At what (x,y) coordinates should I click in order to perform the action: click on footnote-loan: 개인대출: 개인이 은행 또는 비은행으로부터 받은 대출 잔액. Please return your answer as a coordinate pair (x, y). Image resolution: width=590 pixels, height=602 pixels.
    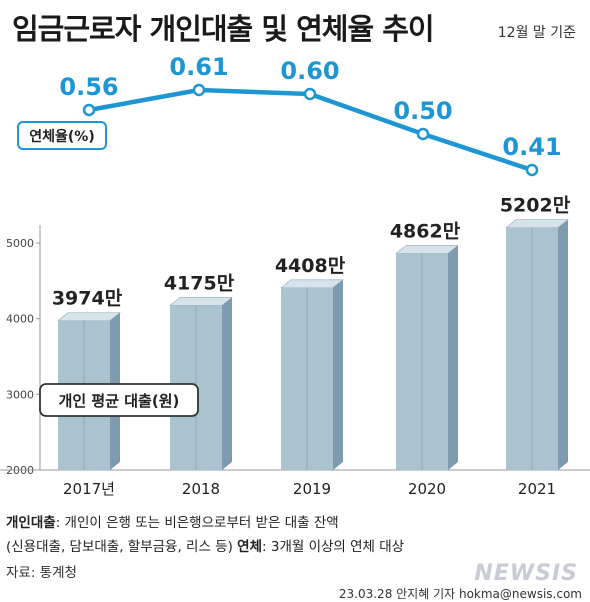
    Looking at the image, I should click on (172, 521).